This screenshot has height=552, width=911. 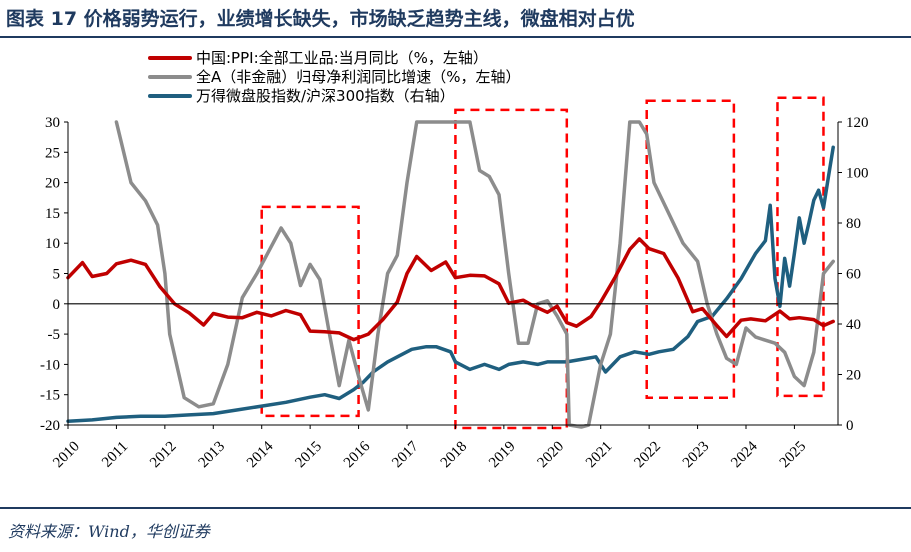 I want to click on title-rule, so click(x=455, y=37).